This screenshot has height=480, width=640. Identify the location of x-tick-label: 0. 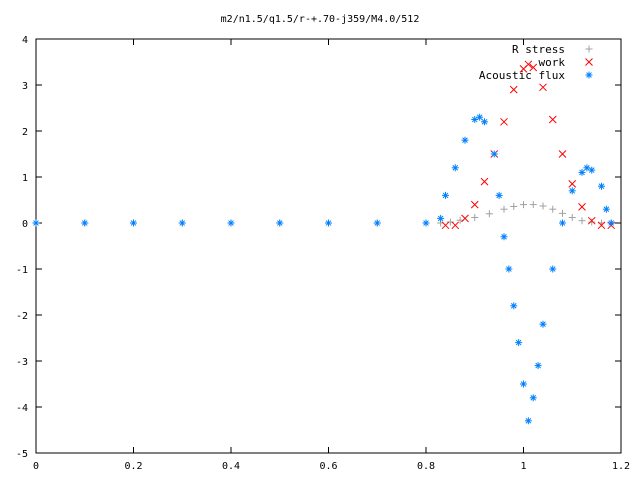
(36, 466).